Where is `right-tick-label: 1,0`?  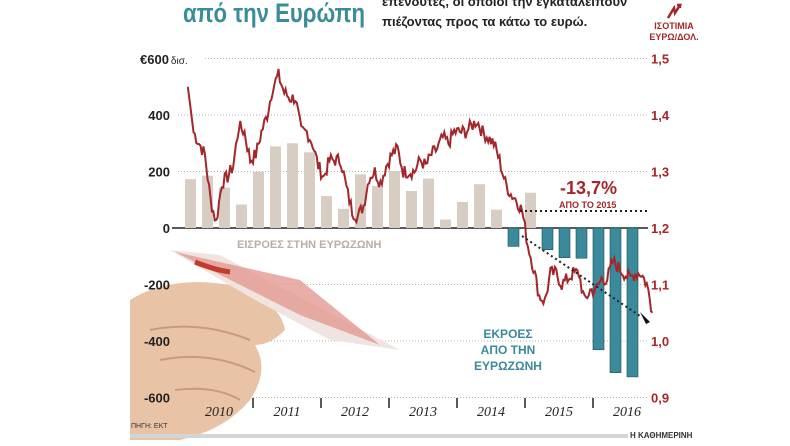
right-tick-label: 1,0 is located at coordinates (660, 341).